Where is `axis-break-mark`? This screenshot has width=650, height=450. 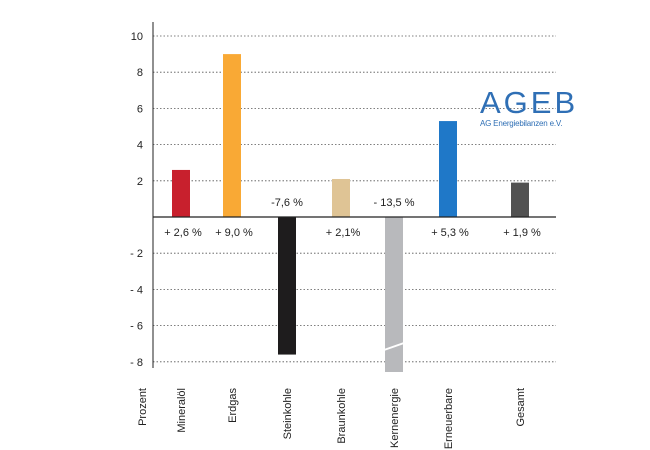 axis-break-mark is located at coordinates (394, 346).